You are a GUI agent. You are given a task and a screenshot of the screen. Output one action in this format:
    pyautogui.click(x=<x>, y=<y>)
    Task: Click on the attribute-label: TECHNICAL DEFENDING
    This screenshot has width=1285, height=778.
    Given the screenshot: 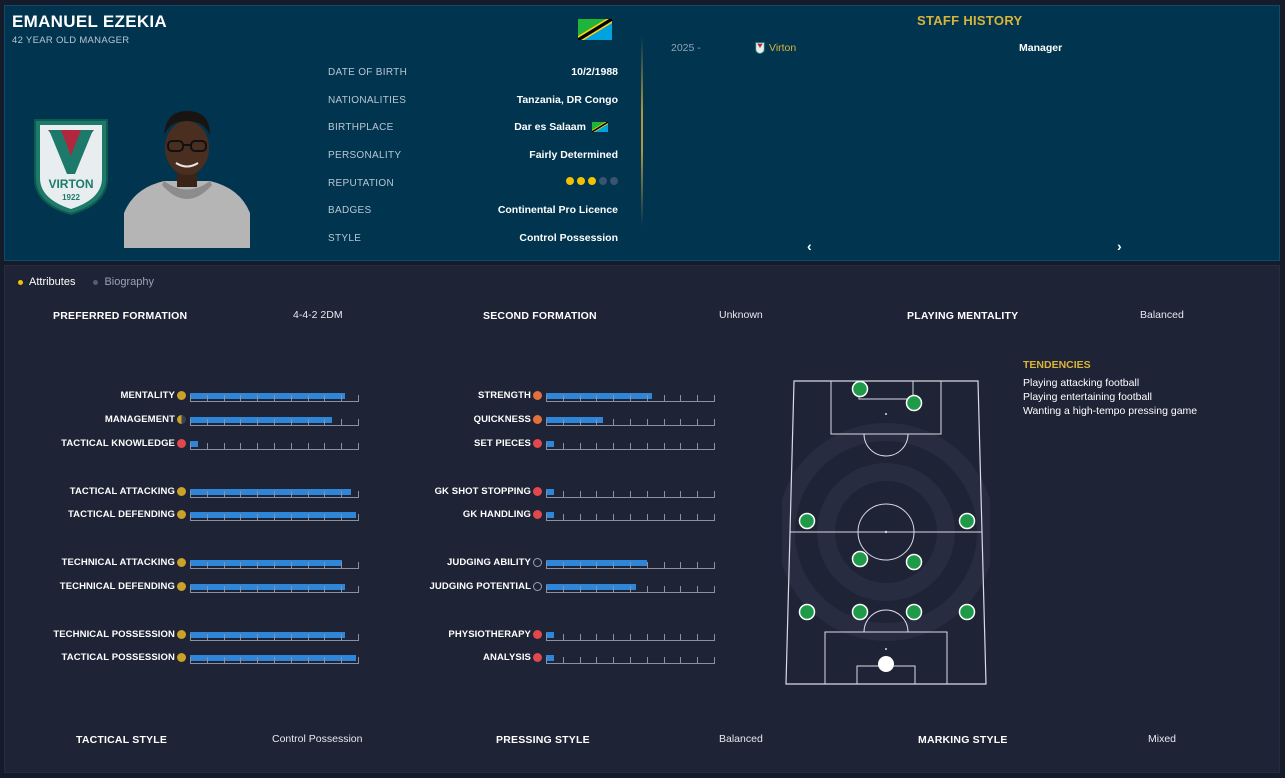 What is the action you would take?
    pyautogui.click(x=117, y=586)
    